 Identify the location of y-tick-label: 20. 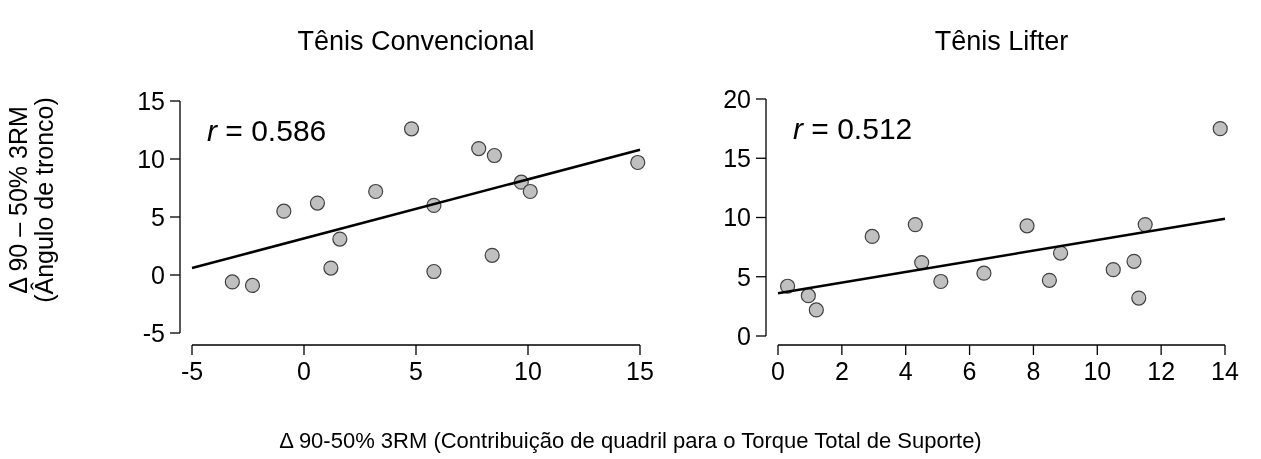
(737, 98).